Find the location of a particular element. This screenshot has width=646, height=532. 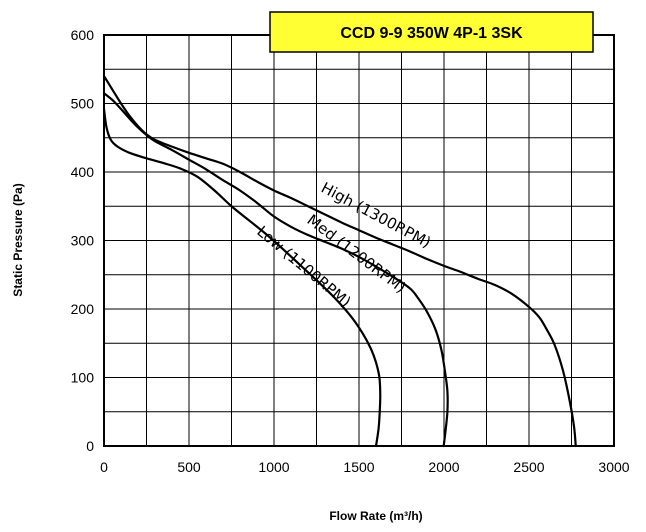

x-tick-labels: 0 500 1000 1500 2000 2500 3000 is located at coordinates (365, 467).